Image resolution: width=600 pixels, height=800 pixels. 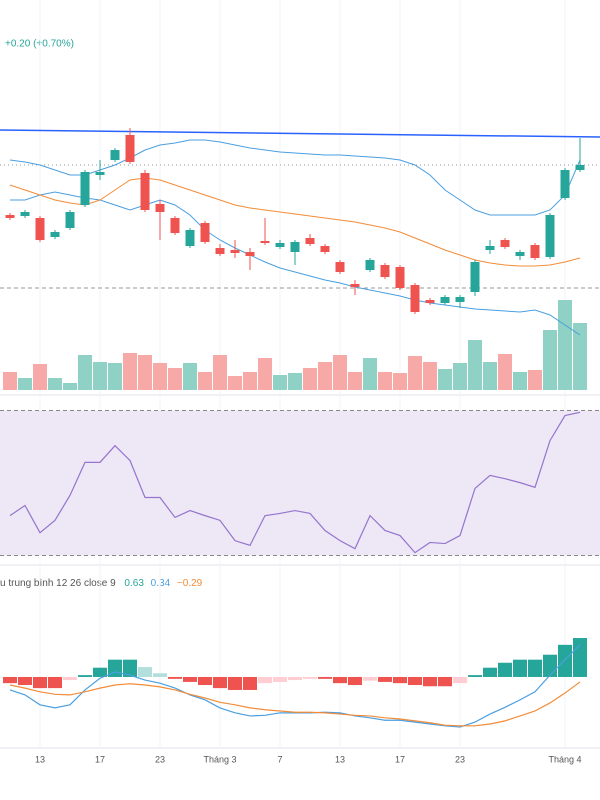 What do you see at coordinates (300, 133) in the screenshot?
I see `trendline` at bounding box center [300, 133].